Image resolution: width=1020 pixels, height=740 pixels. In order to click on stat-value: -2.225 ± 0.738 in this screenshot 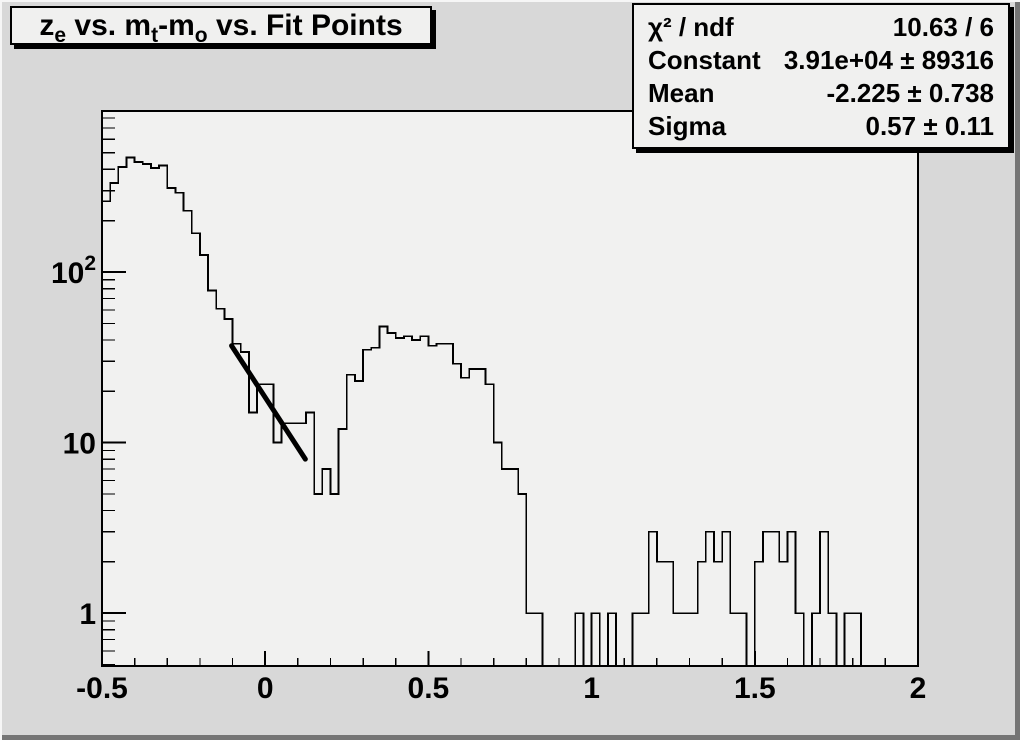, I will do `click(910, 92)`.